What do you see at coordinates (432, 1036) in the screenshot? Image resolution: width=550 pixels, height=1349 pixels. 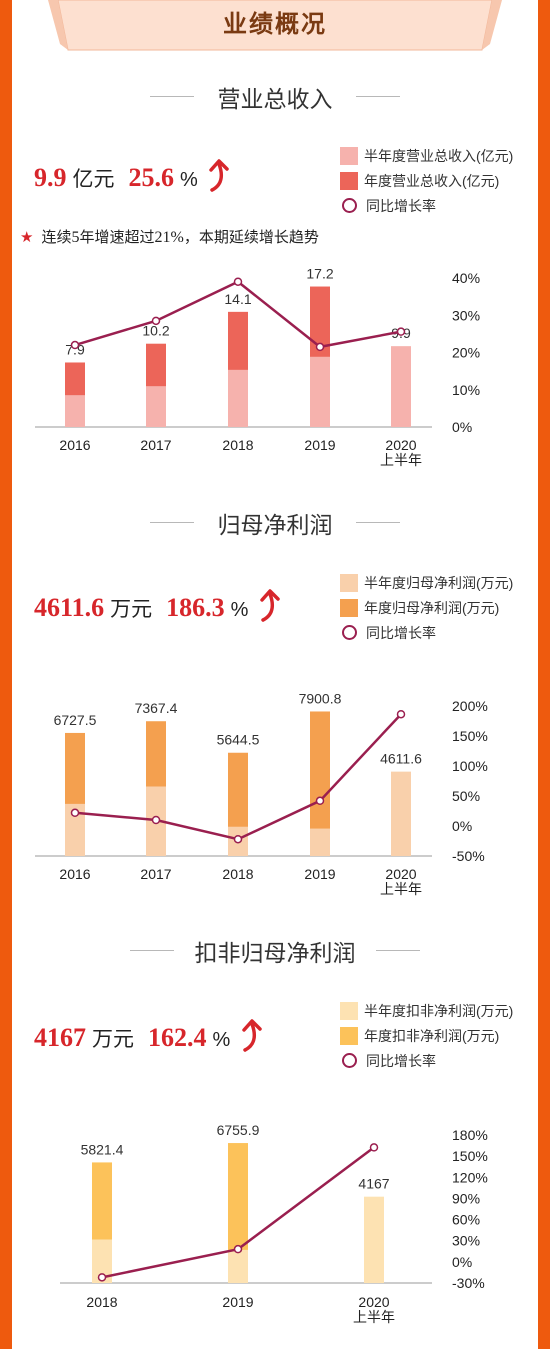 I see `legend-label: 年度扣非净利润(万元)` at bounding box center [432, 1036].